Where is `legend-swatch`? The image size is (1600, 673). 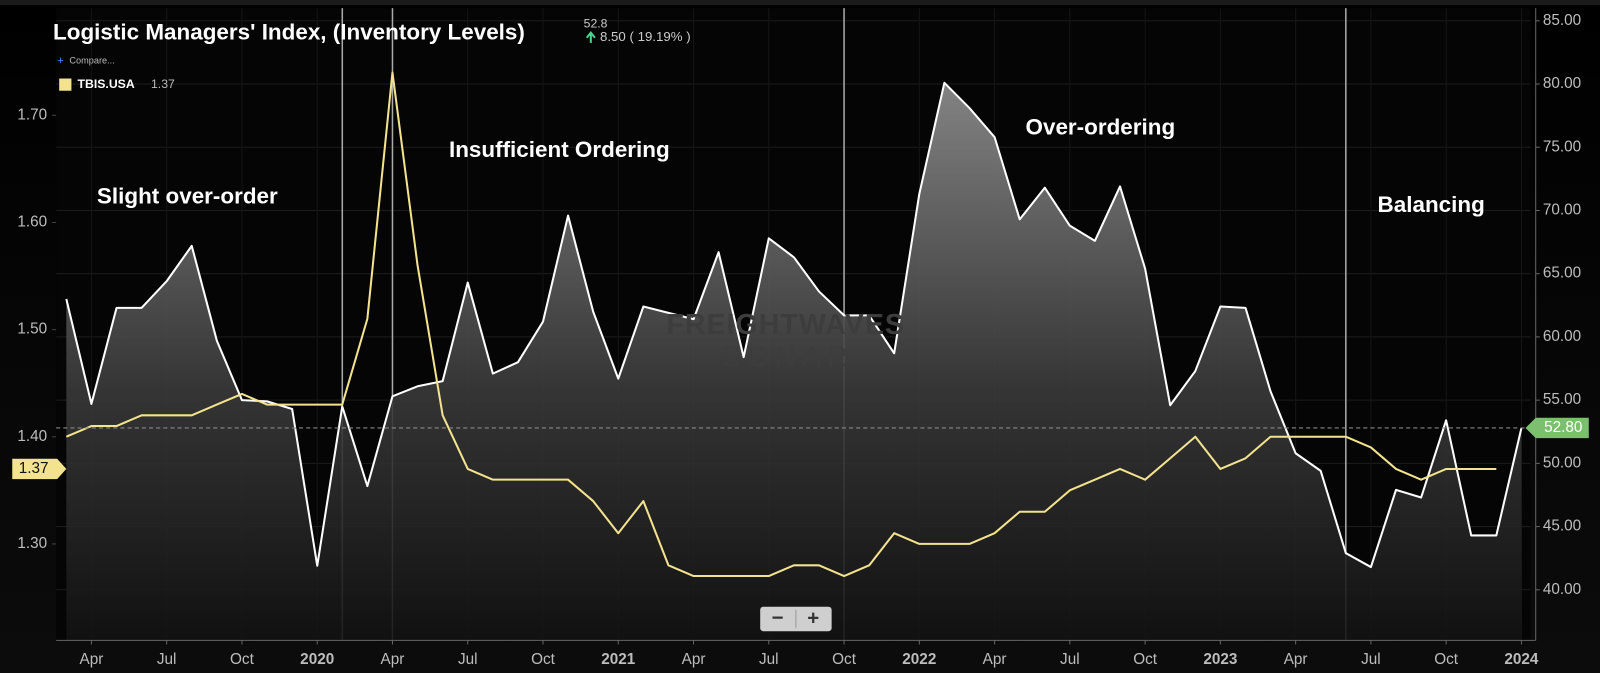
legend-swatch is located at coordinates (65, 84).